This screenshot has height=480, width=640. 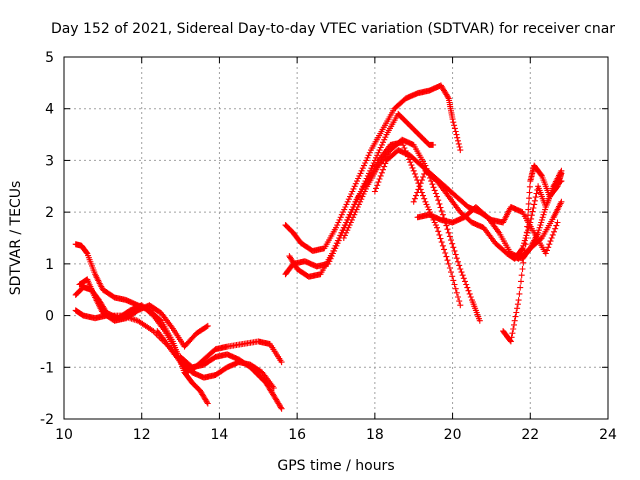 What do you see at coordinates (49, 213) in the screenshot?
I see `y-tick-label: 2` at bounding box center [49, 213].